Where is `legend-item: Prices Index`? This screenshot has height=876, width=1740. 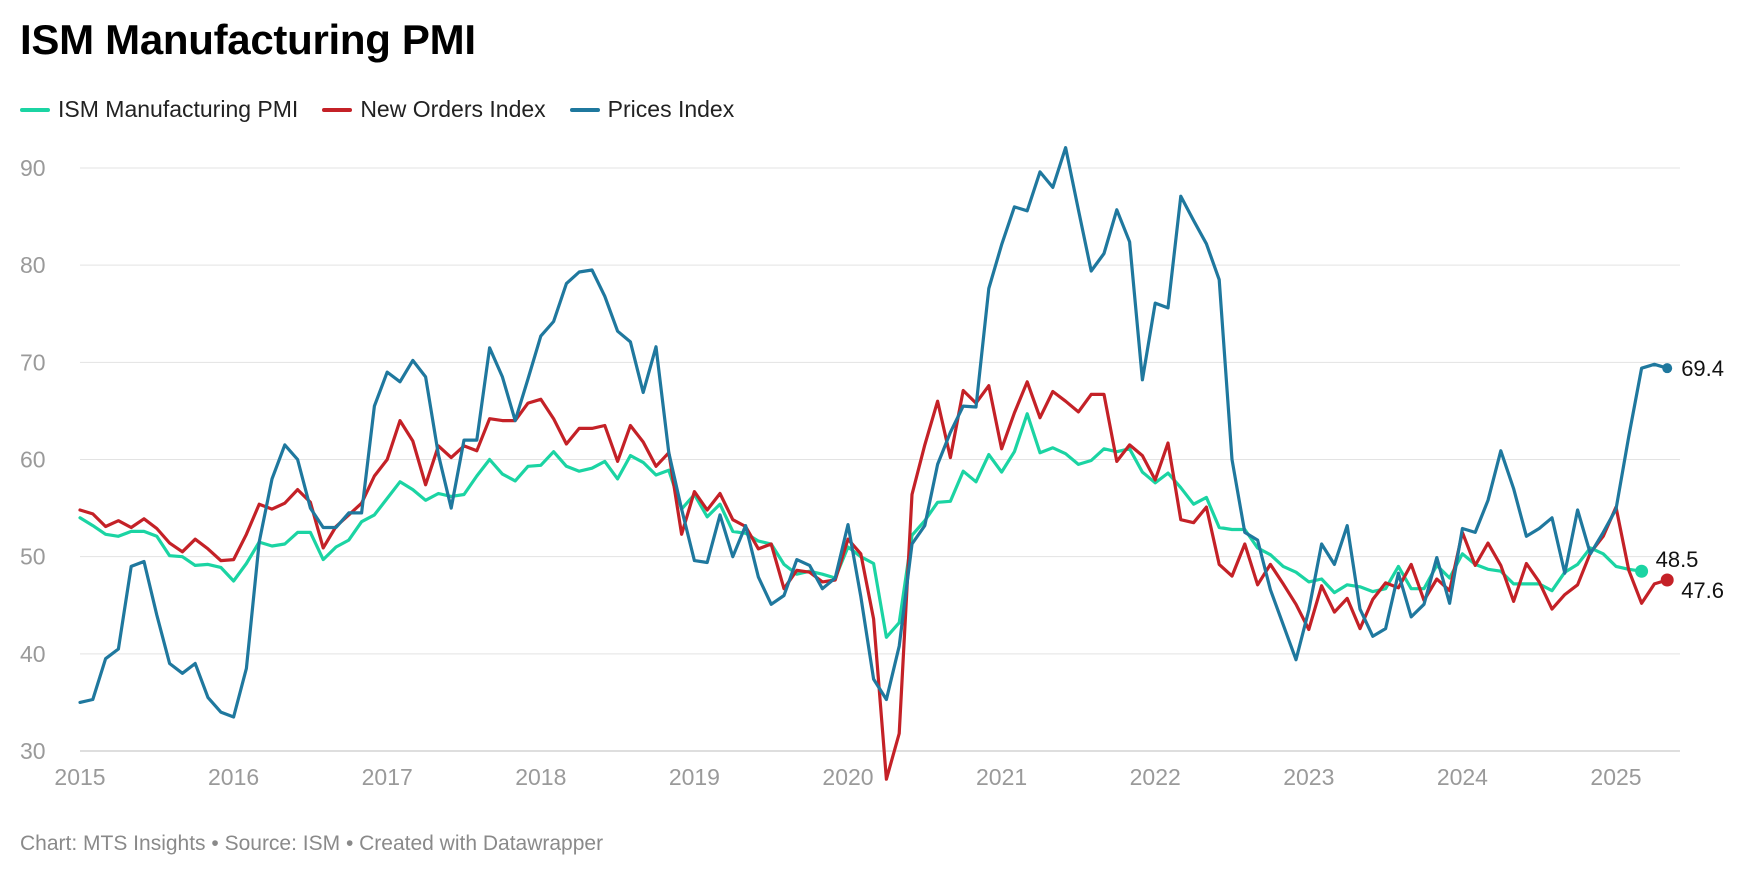 legend-item: Prices Index is located at coordinates (652, 109).